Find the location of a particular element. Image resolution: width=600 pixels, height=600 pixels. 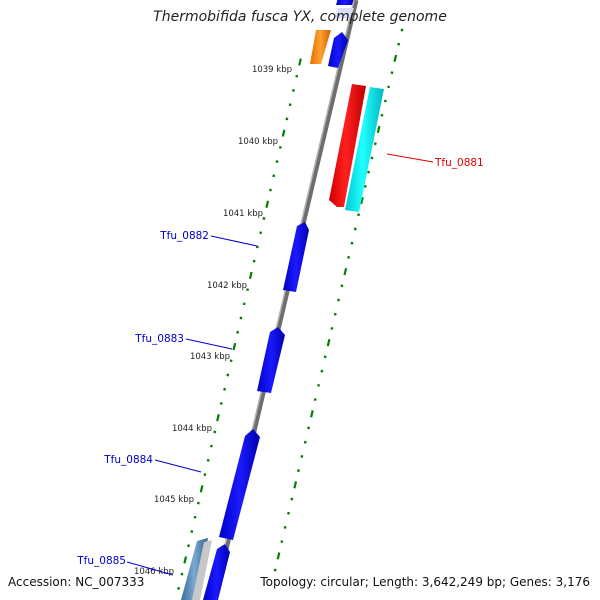

gene-tfu-0881-red is located at coordinates (347, 145).